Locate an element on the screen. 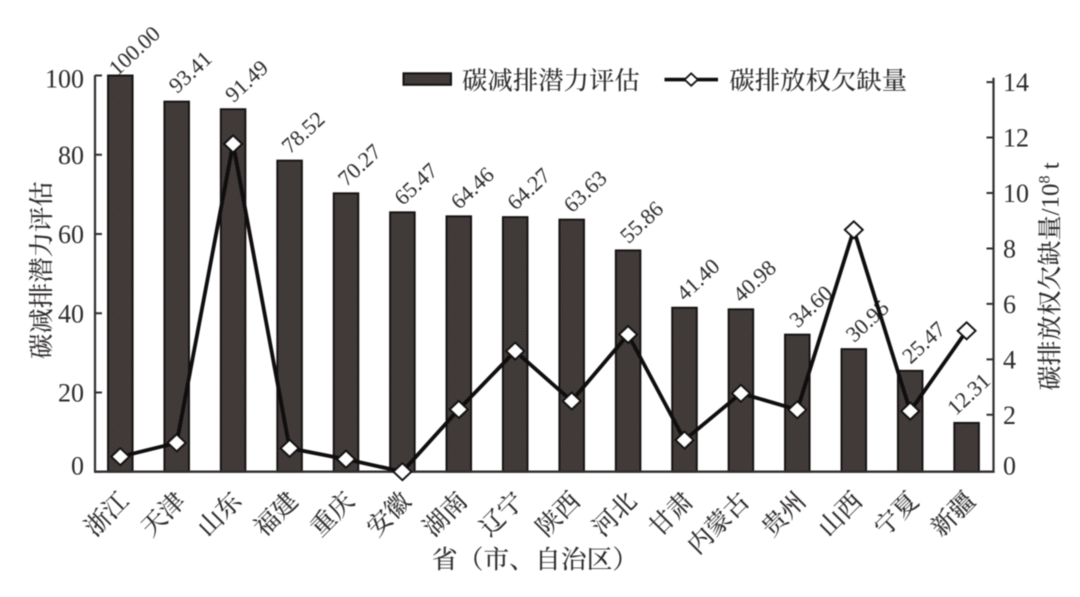  svg-text: 2 is located at coordinates (1009, 415).